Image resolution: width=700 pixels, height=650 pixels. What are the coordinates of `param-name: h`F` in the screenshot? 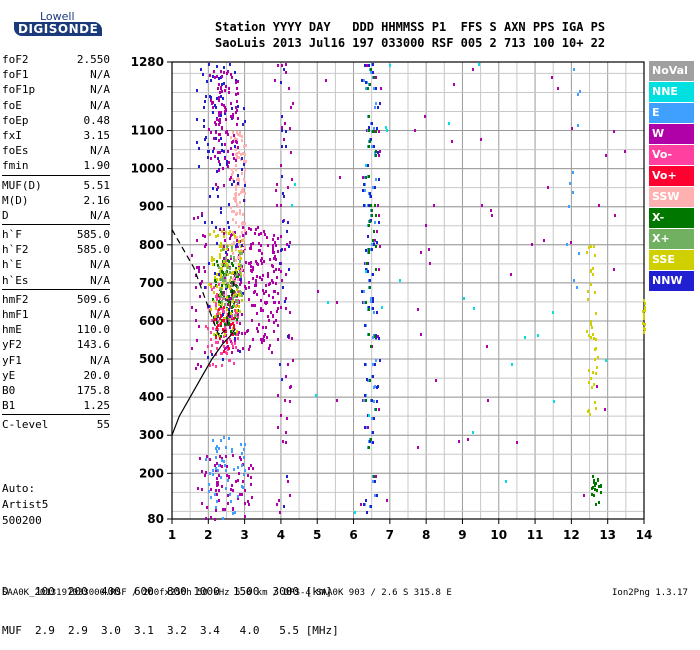 It's located at (12, 235).